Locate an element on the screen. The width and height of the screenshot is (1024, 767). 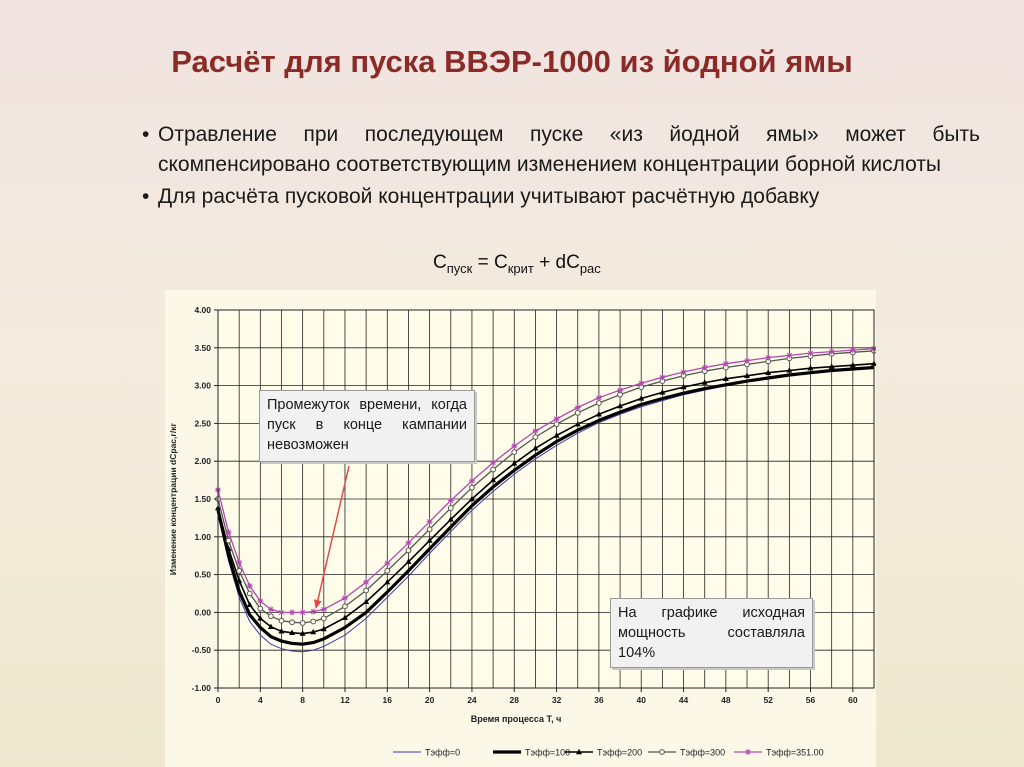
y-axis-label: Изменение концентрации dCрас,г/кг is located at coordinates (173, 498).